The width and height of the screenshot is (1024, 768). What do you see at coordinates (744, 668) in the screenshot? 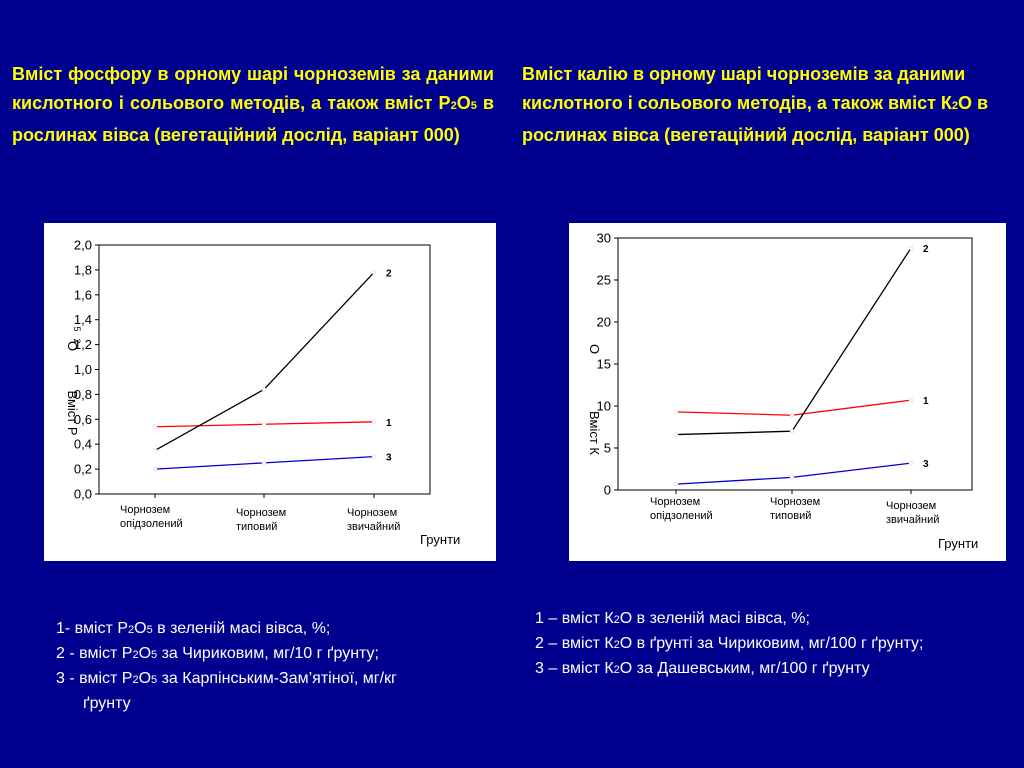
I see `legend-text: О за Дашевським, мг/100 г ґрунту` at bounding box center [744, 668].